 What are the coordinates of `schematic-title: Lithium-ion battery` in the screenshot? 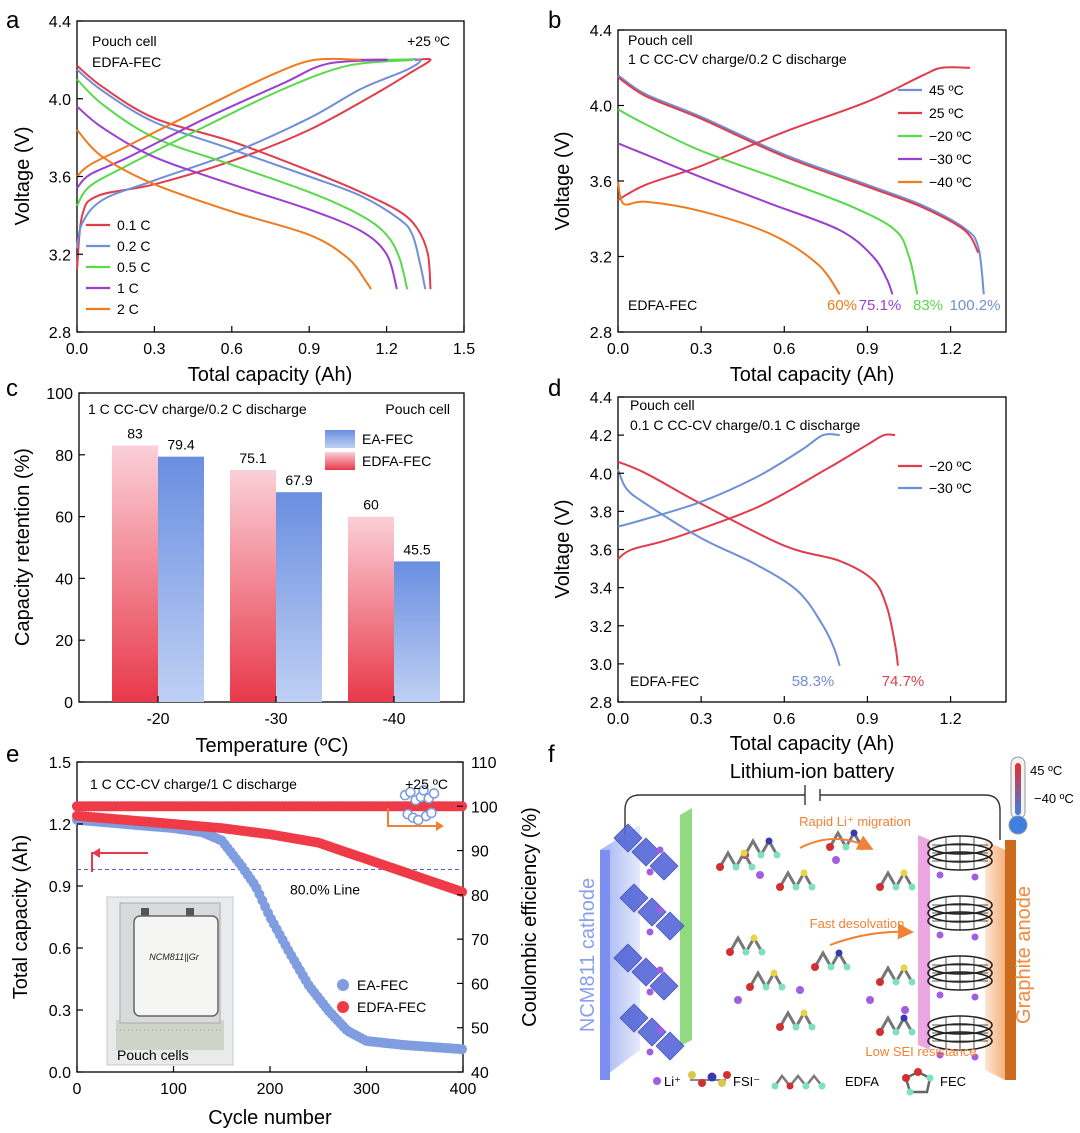 It's located at (812, 772).